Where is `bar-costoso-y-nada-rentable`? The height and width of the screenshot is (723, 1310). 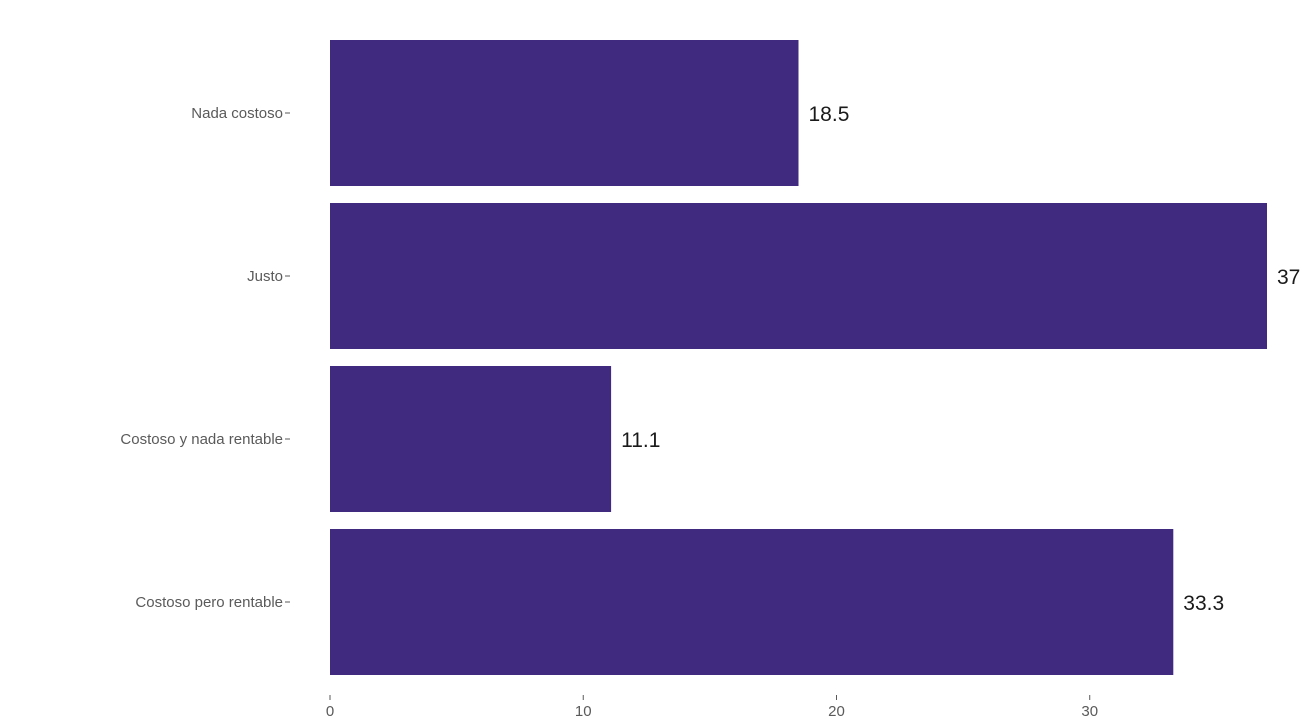 bar-costoso-y-nada-rentable is located at coordinates (471, 439).